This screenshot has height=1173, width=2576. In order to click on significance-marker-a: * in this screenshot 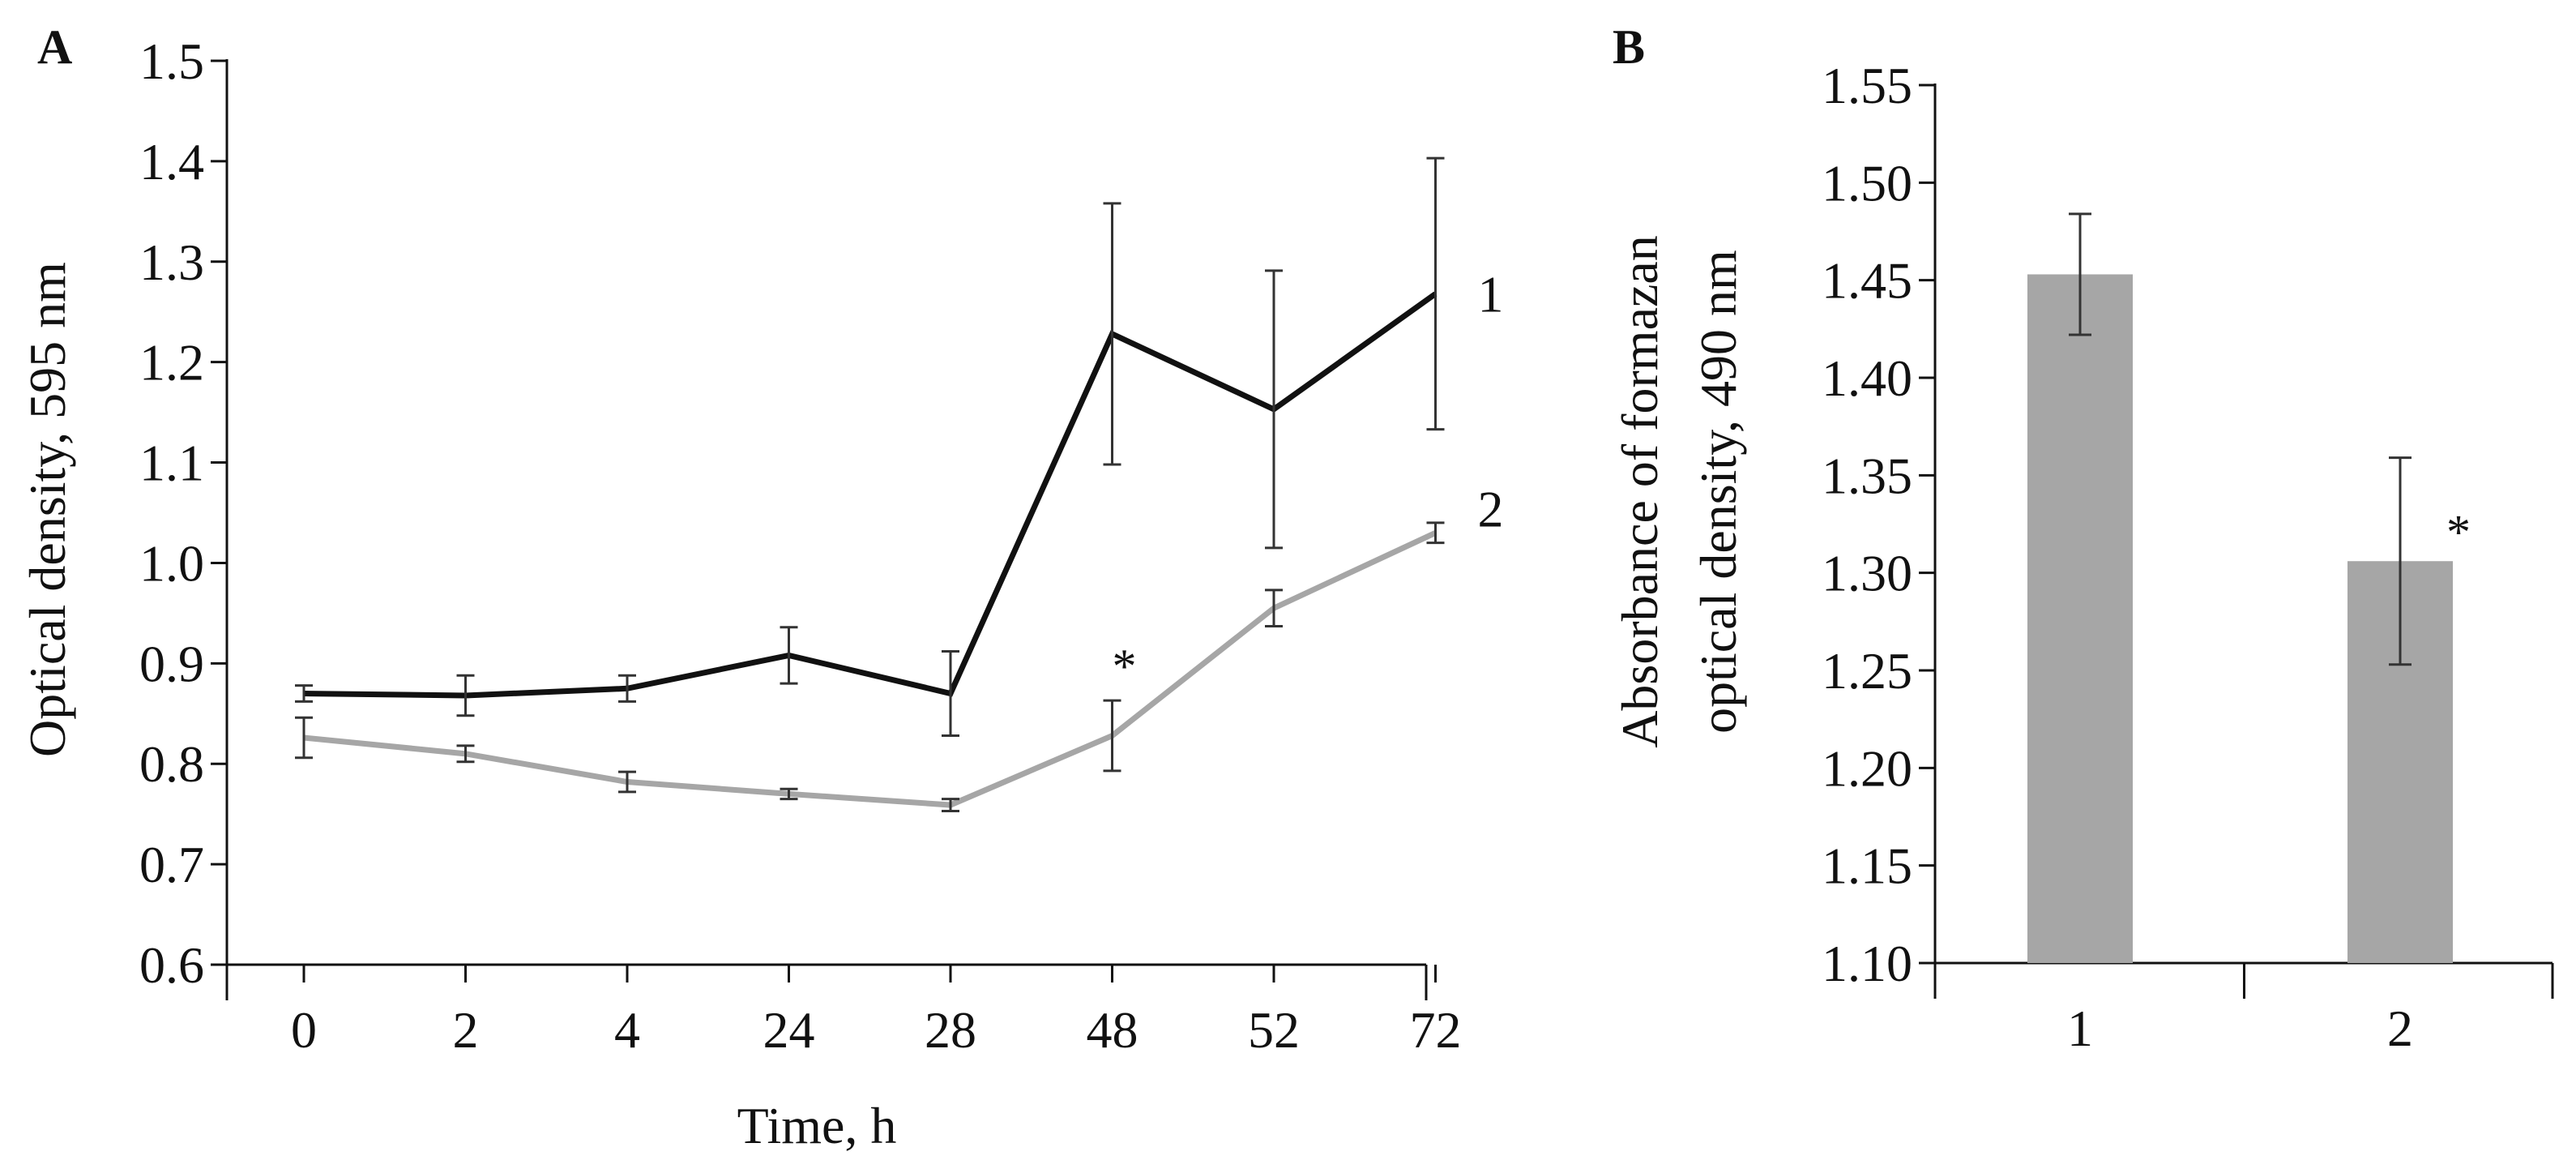, I will do `click(1125, 666)`.